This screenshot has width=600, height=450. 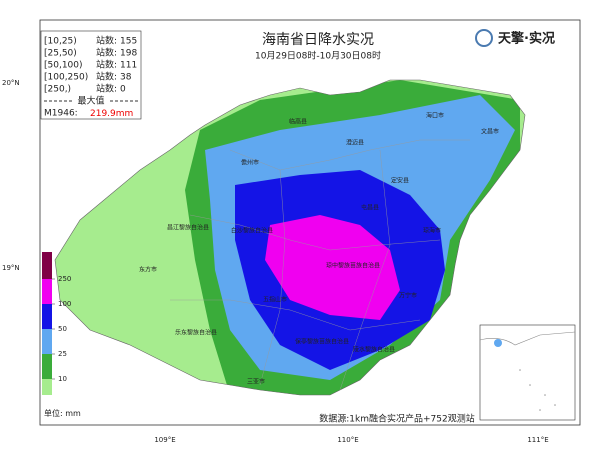 What do you see at coordinates (128, 42) in the screenshot?
I see `legend-count: 155` at bounding box center [128, 42].